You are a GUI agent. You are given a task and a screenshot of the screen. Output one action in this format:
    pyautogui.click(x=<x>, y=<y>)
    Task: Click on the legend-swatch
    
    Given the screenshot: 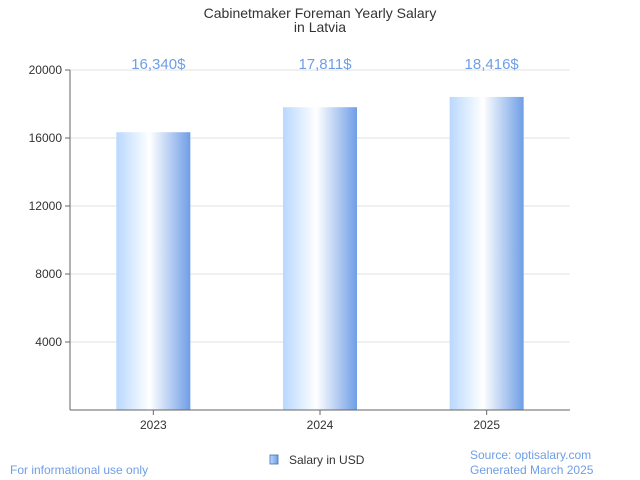 What is the action you would take?
    pyautogui.click(x=274, y=459)
    